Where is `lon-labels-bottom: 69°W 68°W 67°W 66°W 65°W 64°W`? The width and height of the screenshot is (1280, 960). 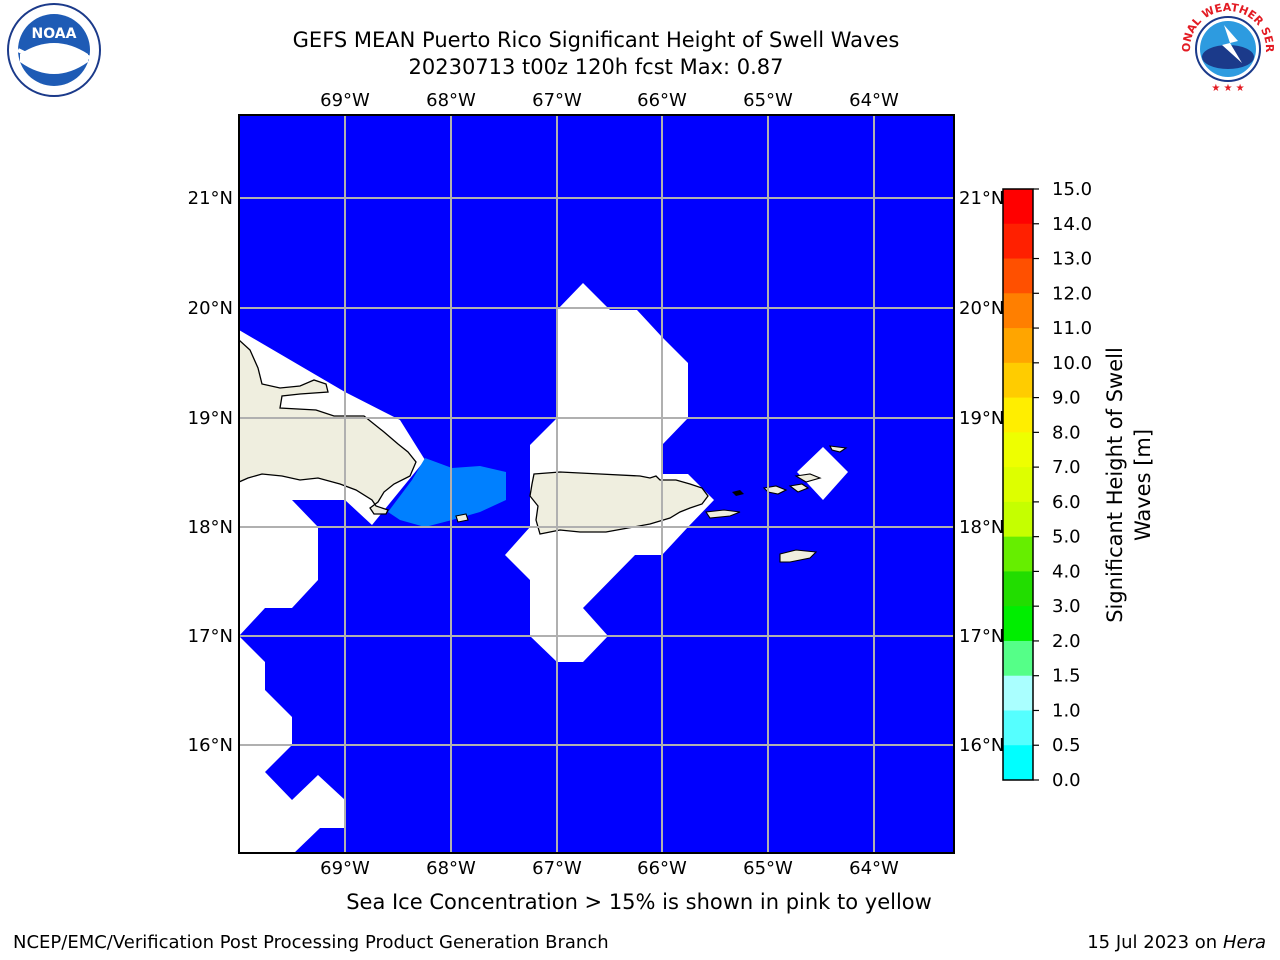
lon-labels-bottom: 69°W 68°W 67°W 66°W 65°W 64°W is located at coordinates (609, 868).